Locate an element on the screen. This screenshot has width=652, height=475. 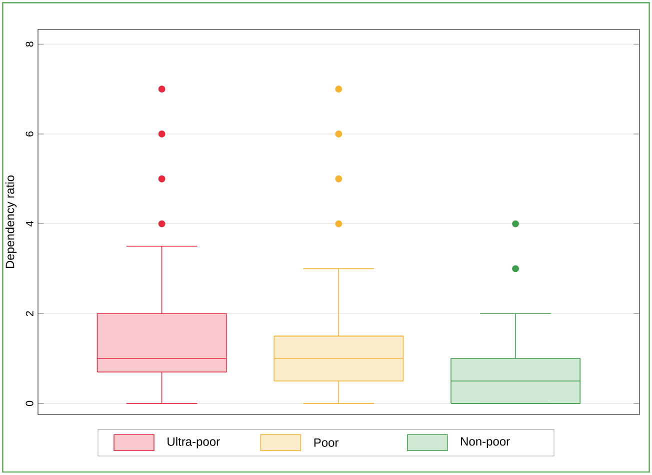
y-tick-label: 8 is located at coordinates (30, 44).